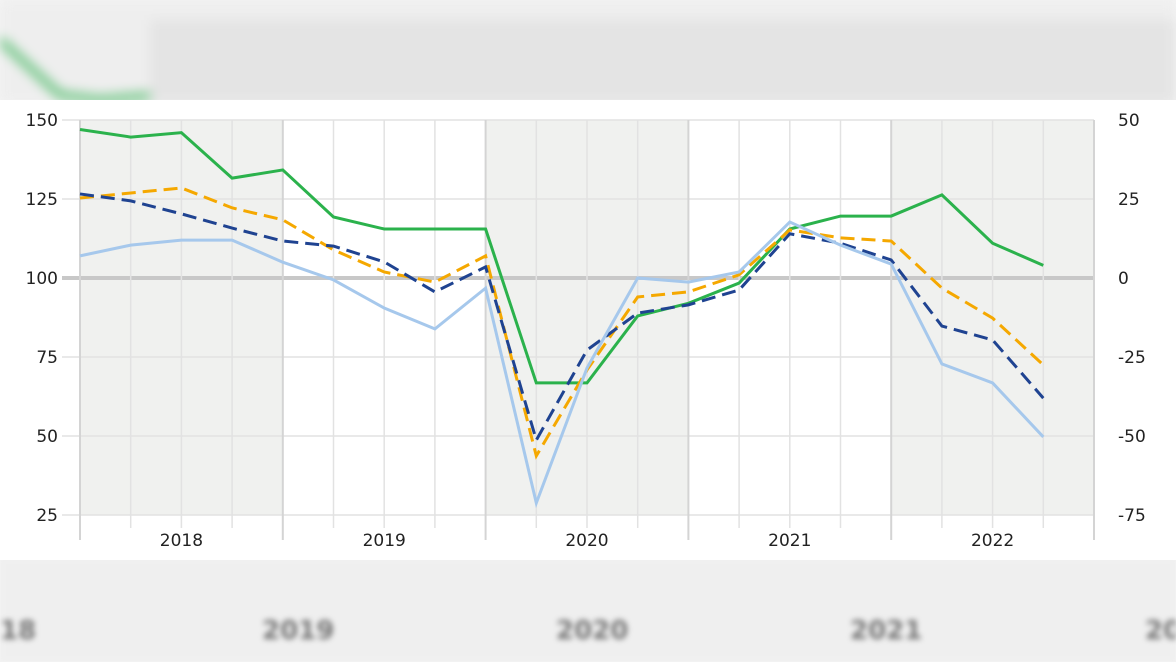 The width and height of the screenshot is (1176, 662). Describe the element at coordinates (1132, 358) in the screenshot. I see `right-tick-label: -25` at that location.